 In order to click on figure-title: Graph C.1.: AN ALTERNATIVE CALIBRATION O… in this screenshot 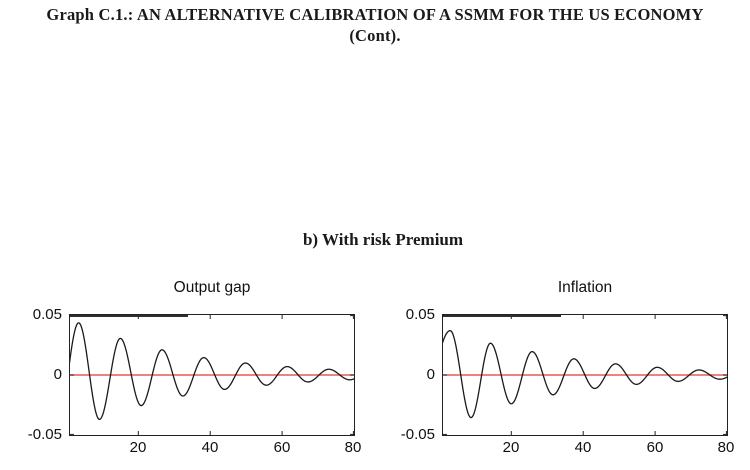, I will do `click(375, 14)`.